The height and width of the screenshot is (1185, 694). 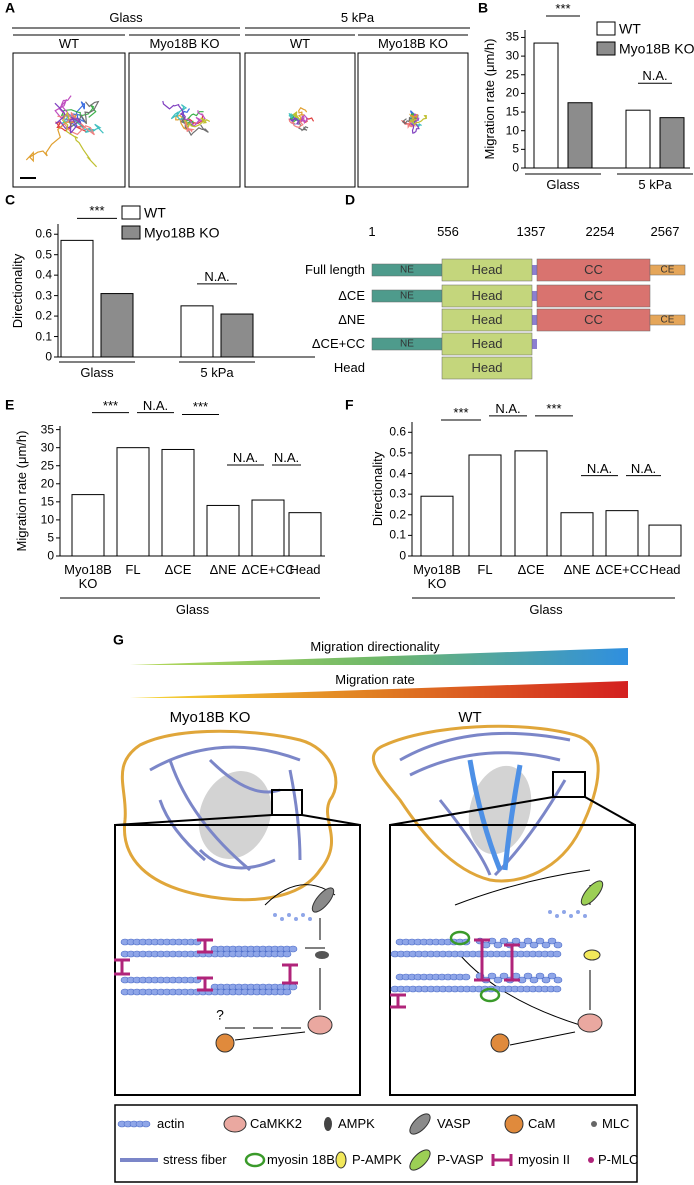 What do you see at coordinates (379, 656) in the screenshot?
I see `directionality-gradient` at bounding box center [379, 656].